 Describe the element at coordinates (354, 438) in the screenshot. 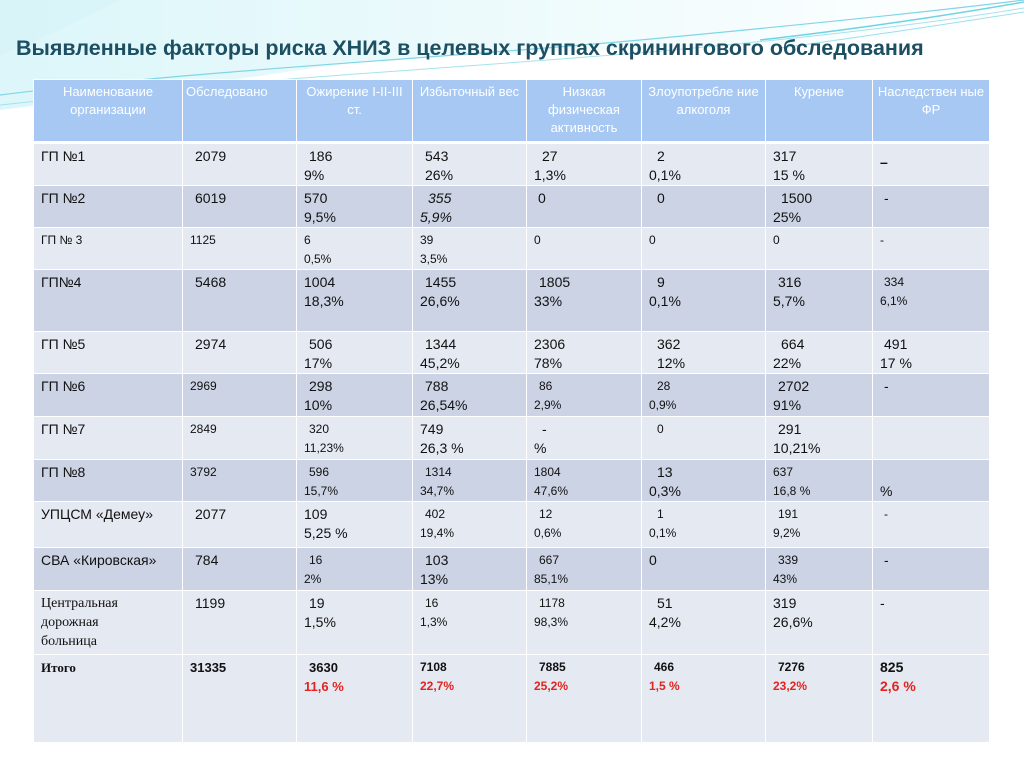

I see `cell-obesity: 320 11,23%` at that location.